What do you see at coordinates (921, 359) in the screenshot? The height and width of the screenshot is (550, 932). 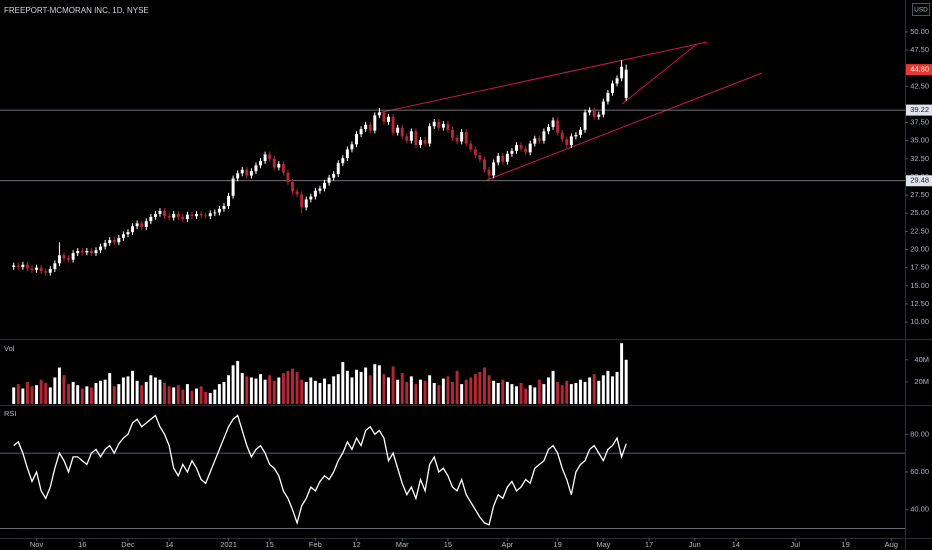 I see `y-tick-label: 40M` at bounding box center [921, 359].